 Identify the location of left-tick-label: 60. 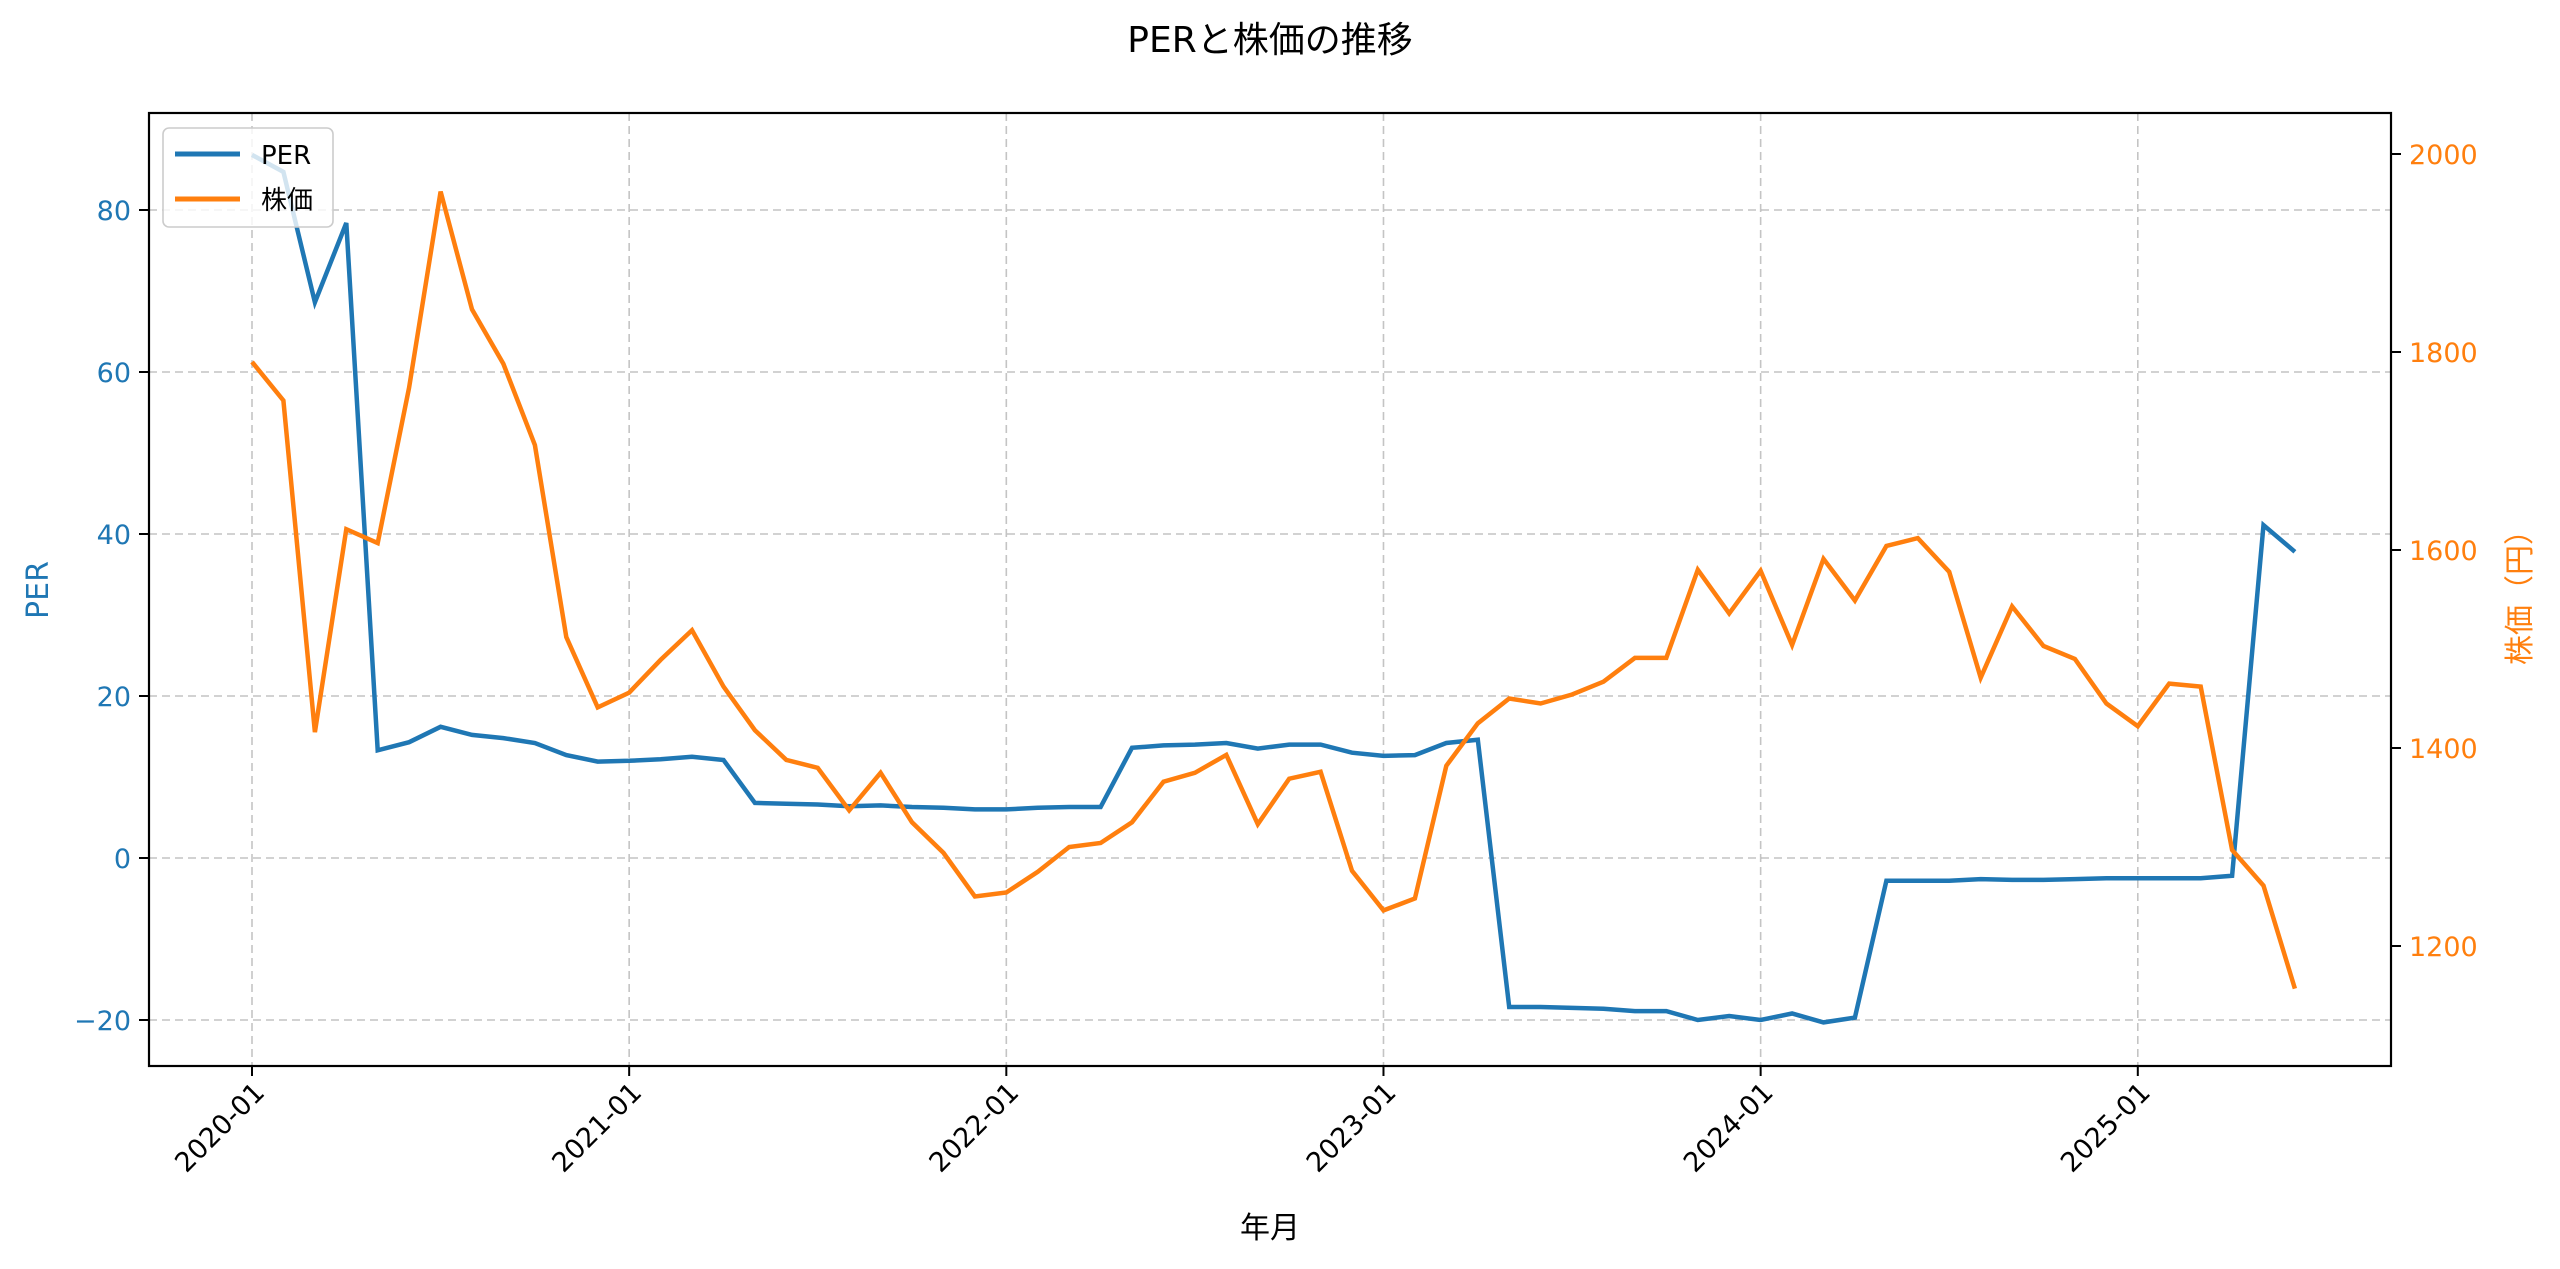
(114, 373).